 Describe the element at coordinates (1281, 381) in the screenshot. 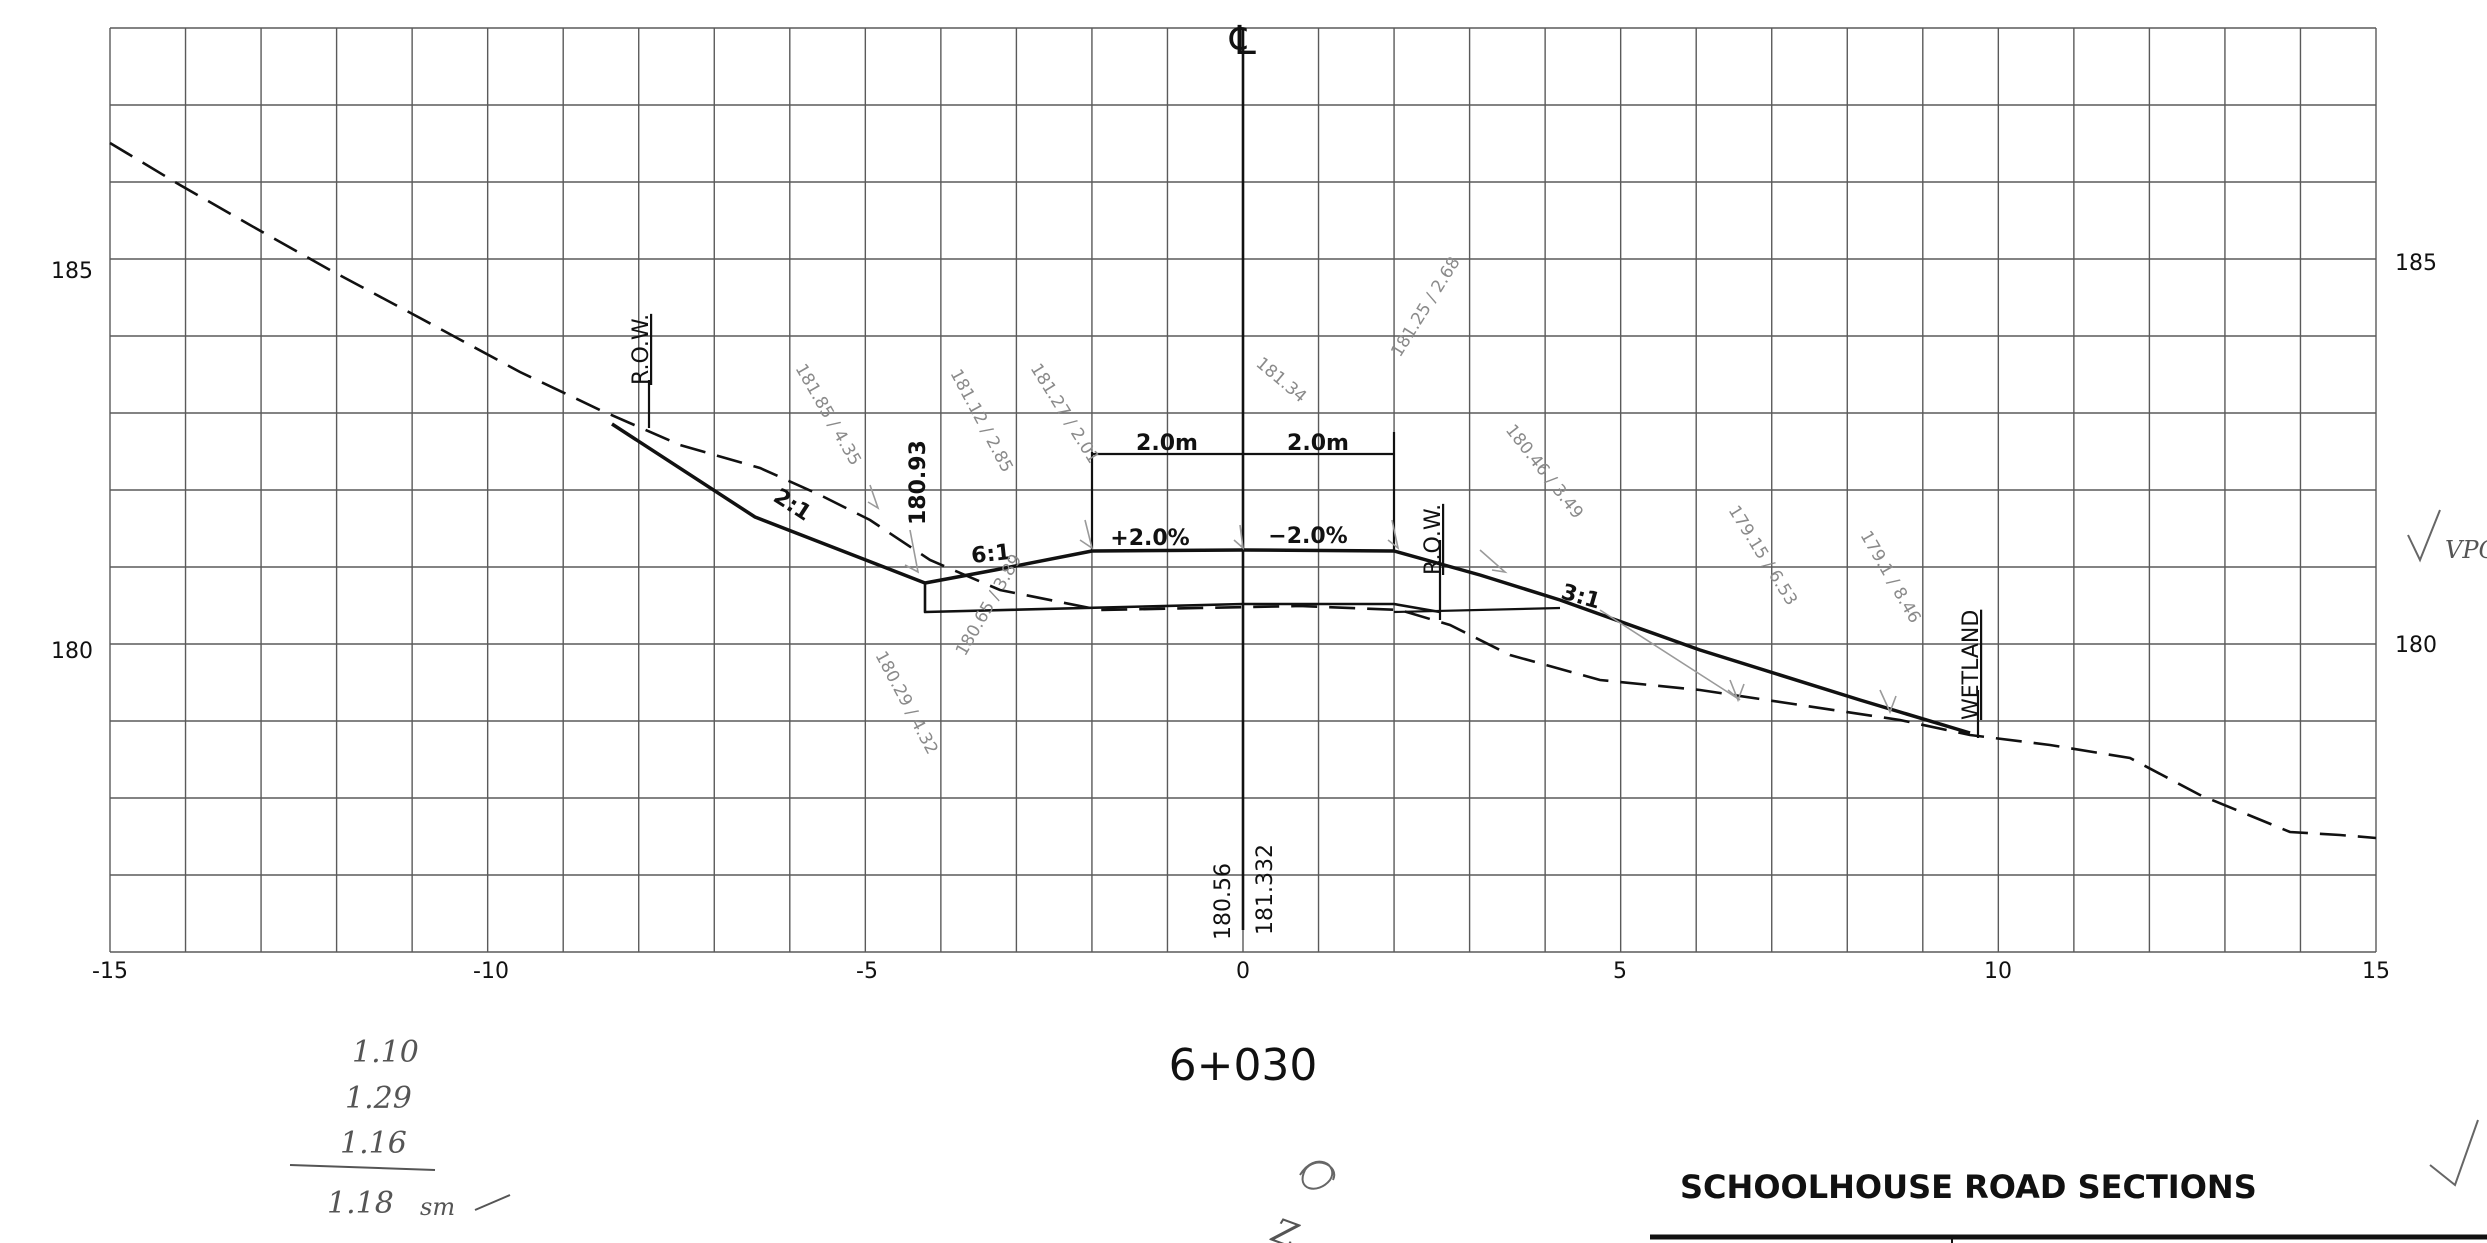

I see `survey-note: 181.34` at that location.